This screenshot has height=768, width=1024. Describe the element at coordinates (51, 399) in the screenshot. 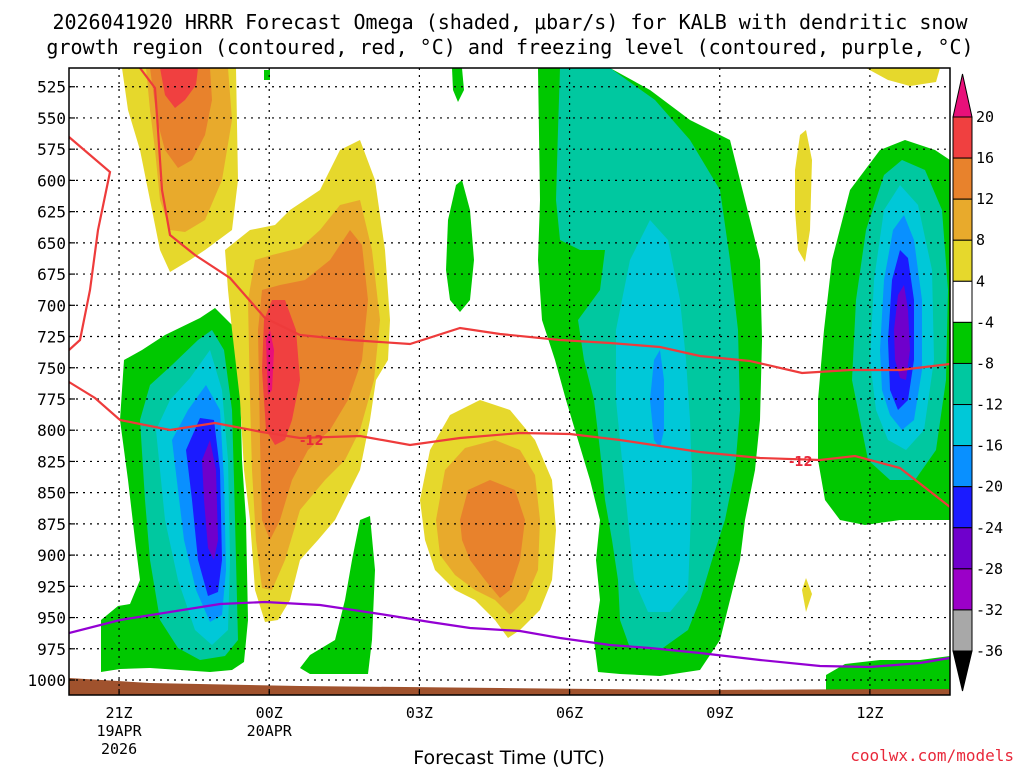

I see `y-tick-label: 775` at that location.